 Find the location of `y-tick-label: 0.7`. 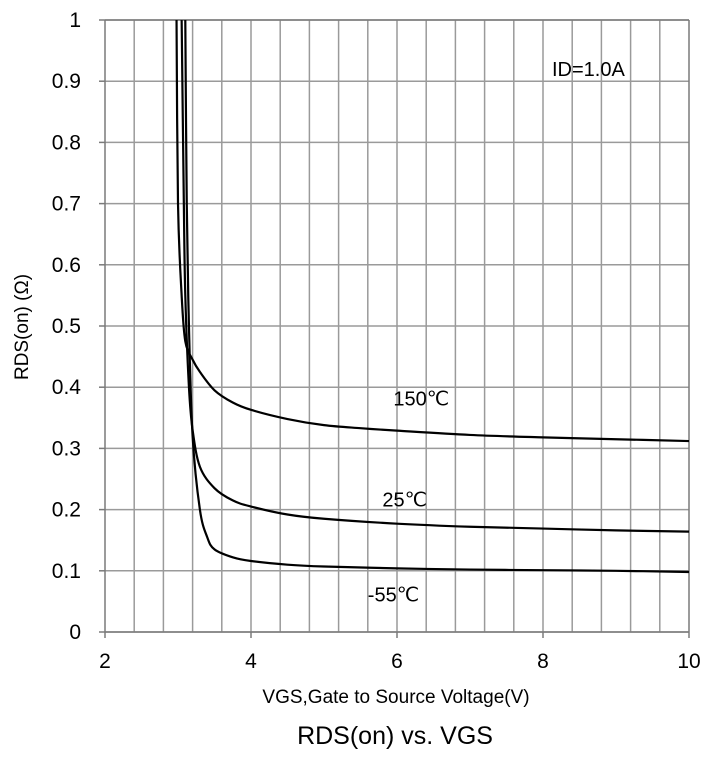

y-tick-label: 0.7 is located at coordinates (66, 204).